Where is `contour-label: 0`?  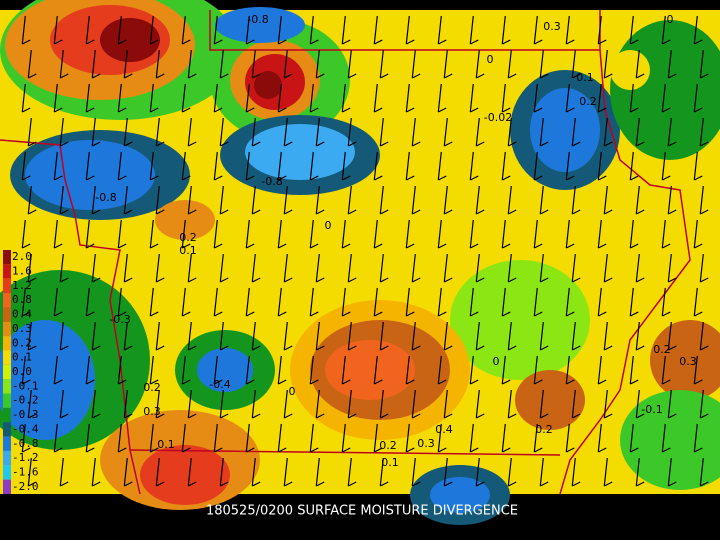
contour-label: 0 is located at coordinates (496, 361).